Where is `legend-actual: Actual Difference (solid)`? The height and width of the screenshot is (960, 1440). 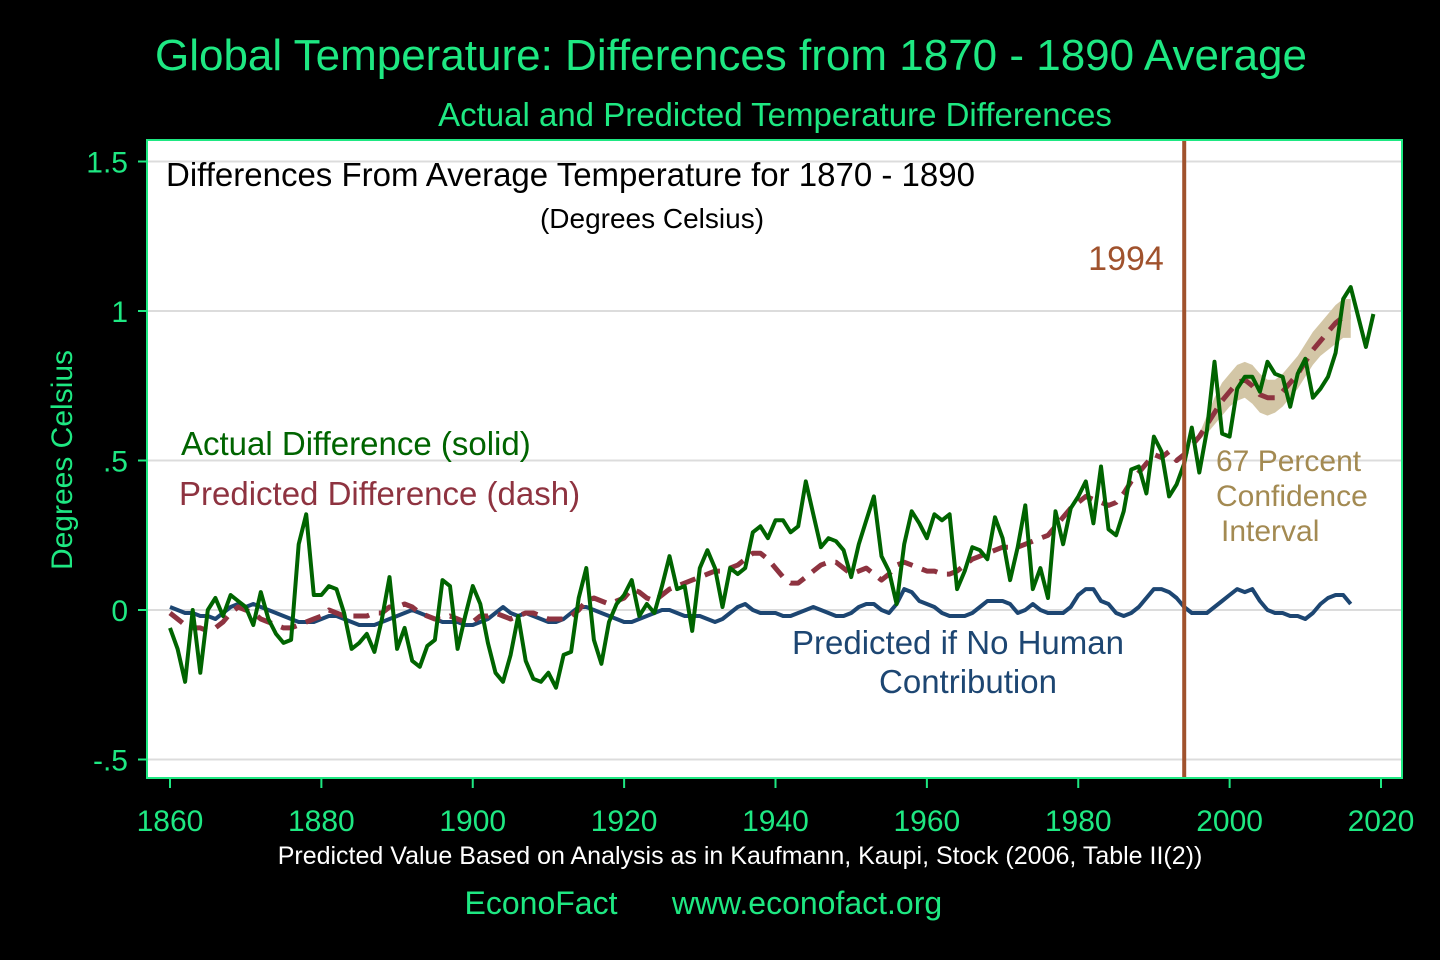 legend-actual: Actual Difference (solid) is located at coordinates (356, 443).